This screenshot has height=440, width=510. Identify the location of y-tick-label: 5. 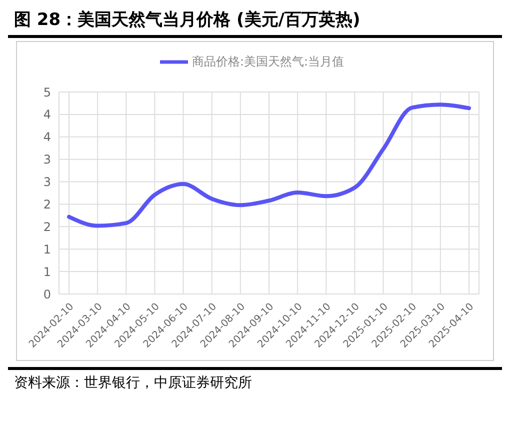
(47, 92).